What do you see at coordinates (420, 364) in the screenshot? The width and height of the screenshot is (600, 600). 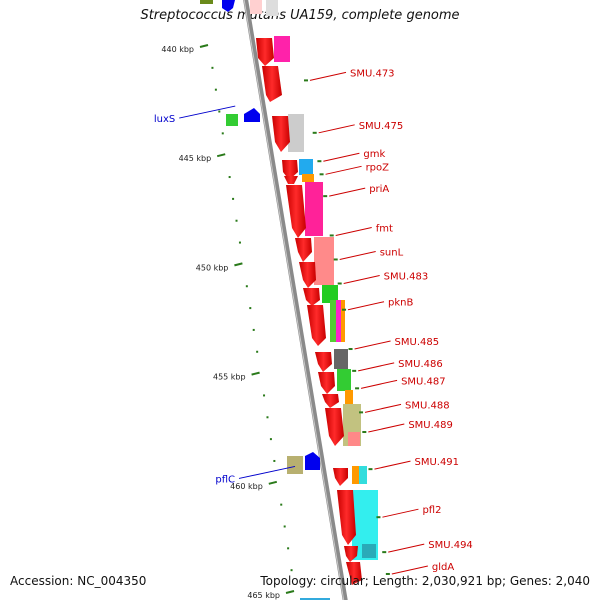 I see `gene-label-text: SMU.486` at bounding box center [420, 364].